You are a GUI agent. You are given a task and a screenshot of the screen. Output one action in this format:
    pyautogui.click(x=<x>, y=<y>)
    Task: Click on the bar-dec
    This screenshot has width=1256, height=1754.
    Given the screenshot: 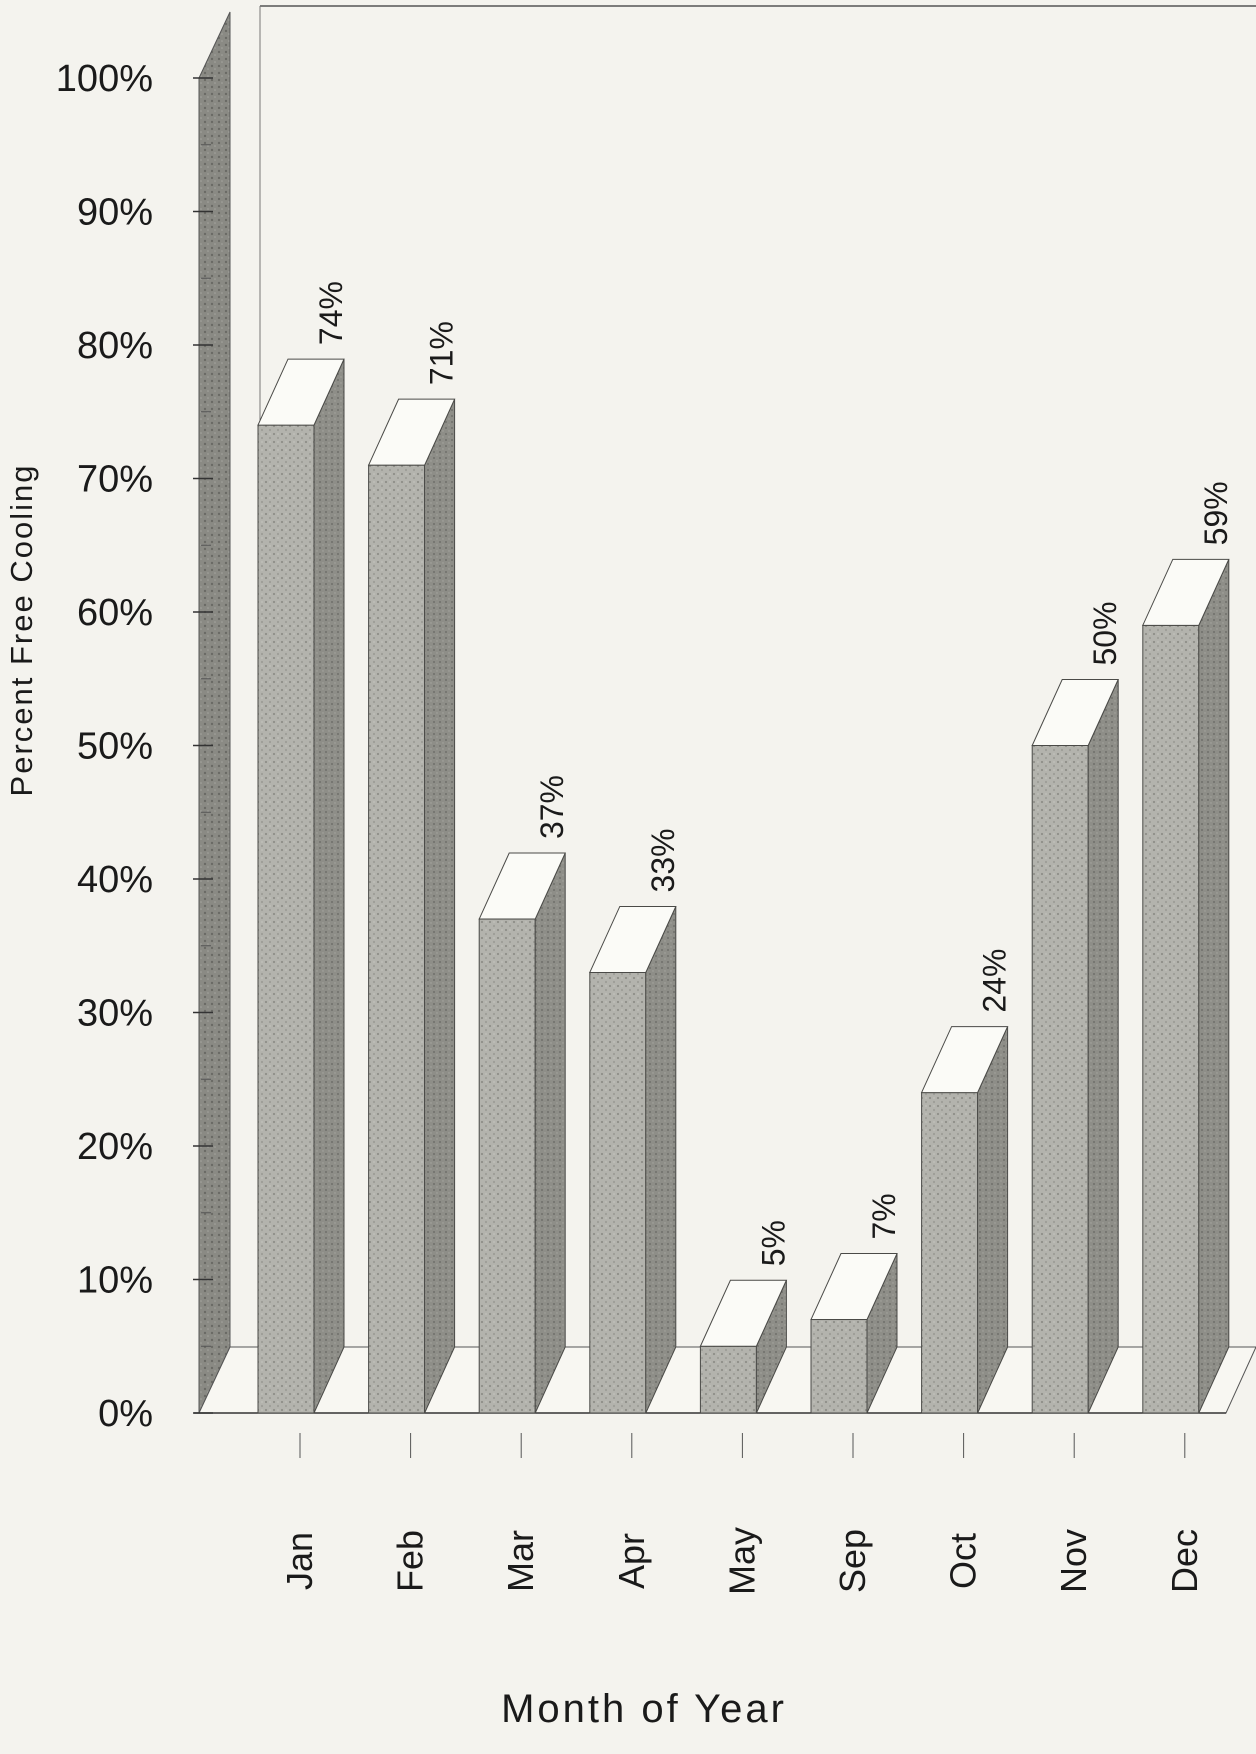 What is the action you would take?
    pyautogui.click(x=1186, y=986)
    